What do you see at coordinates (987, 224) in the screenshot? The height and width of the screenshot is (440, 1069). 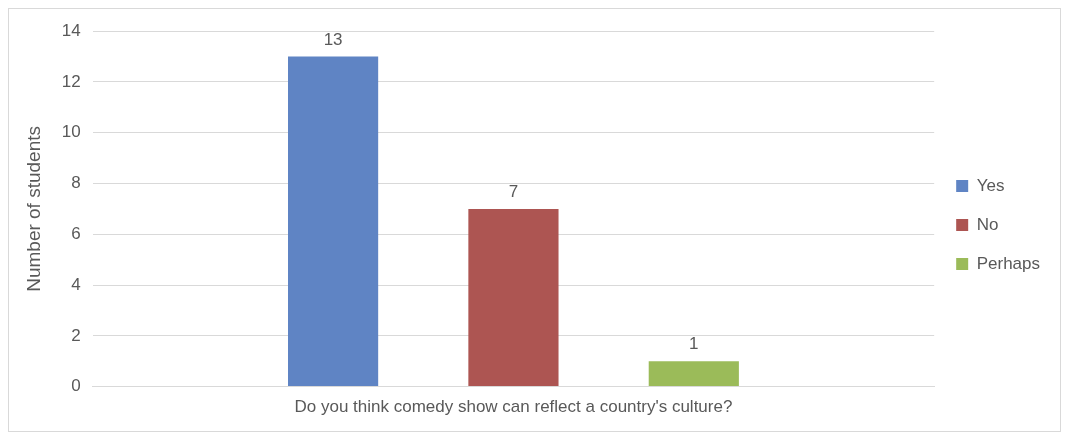 I see `legend-label: No` at bounding box center [987, 224].